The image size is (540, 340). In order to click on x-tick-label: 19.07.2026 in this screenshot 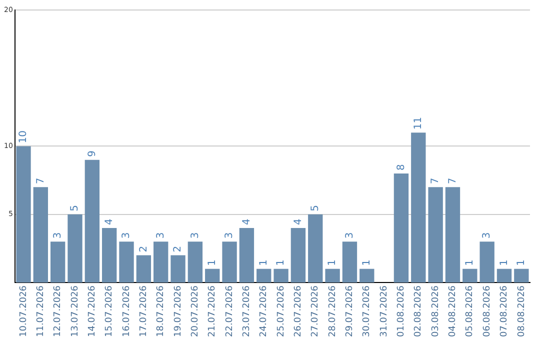, I will do `click(178, 311)`.